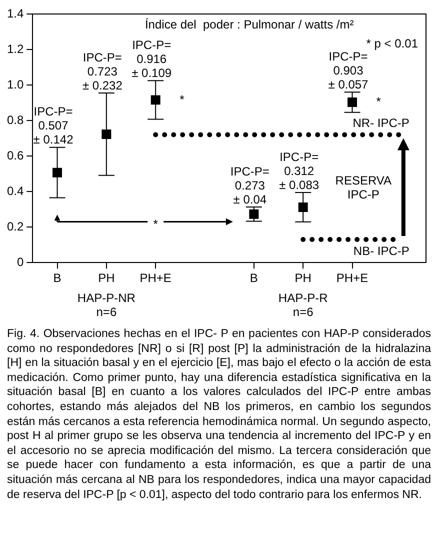 The width and height of the screenshot is (438, 535). What do you see at coordinates (15, 191) in the screenshot?
I see `y-tick-label: 0.4` at bounding box center [15, 191].